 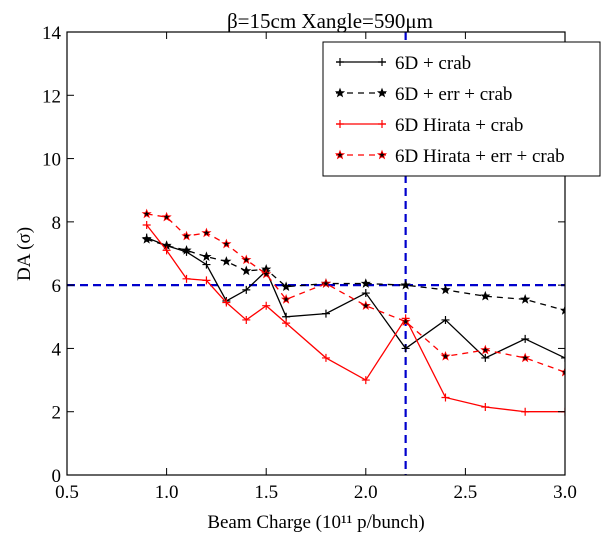 I want to click on y-tick-label: 10, so click(x=51, y=160).